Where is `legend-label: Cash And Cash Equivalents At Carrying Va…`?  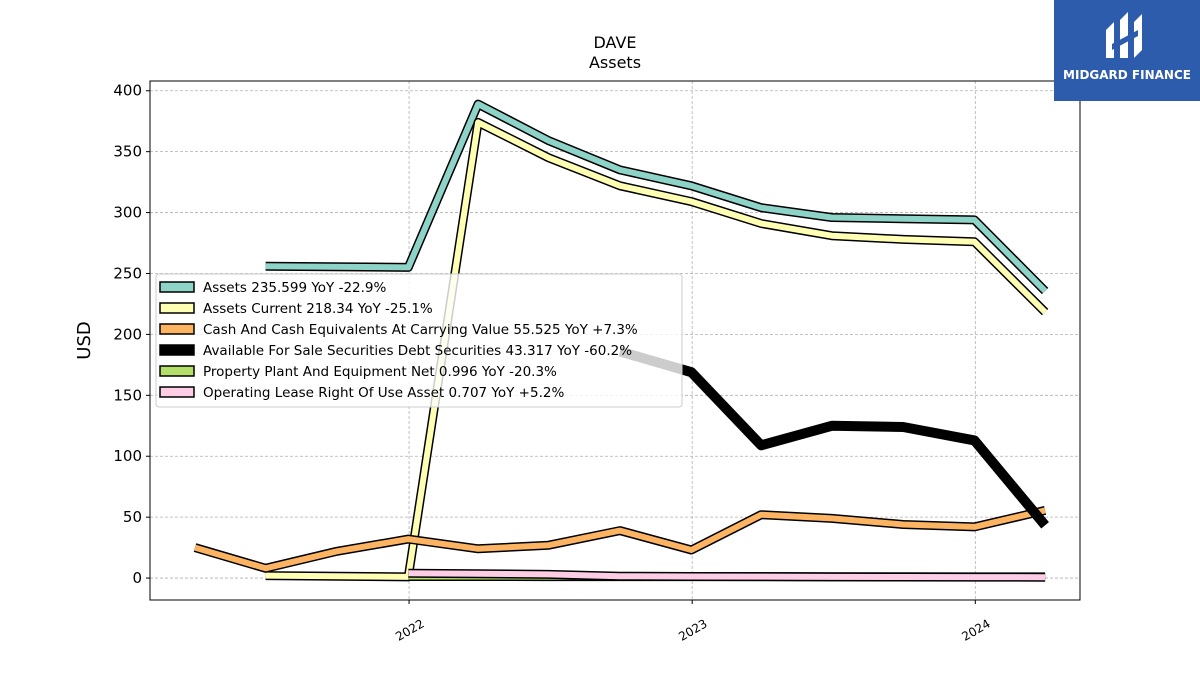
legend-label: Cash And Cash Equivalents At Carrying Va… is located at coordinates (420, 330).